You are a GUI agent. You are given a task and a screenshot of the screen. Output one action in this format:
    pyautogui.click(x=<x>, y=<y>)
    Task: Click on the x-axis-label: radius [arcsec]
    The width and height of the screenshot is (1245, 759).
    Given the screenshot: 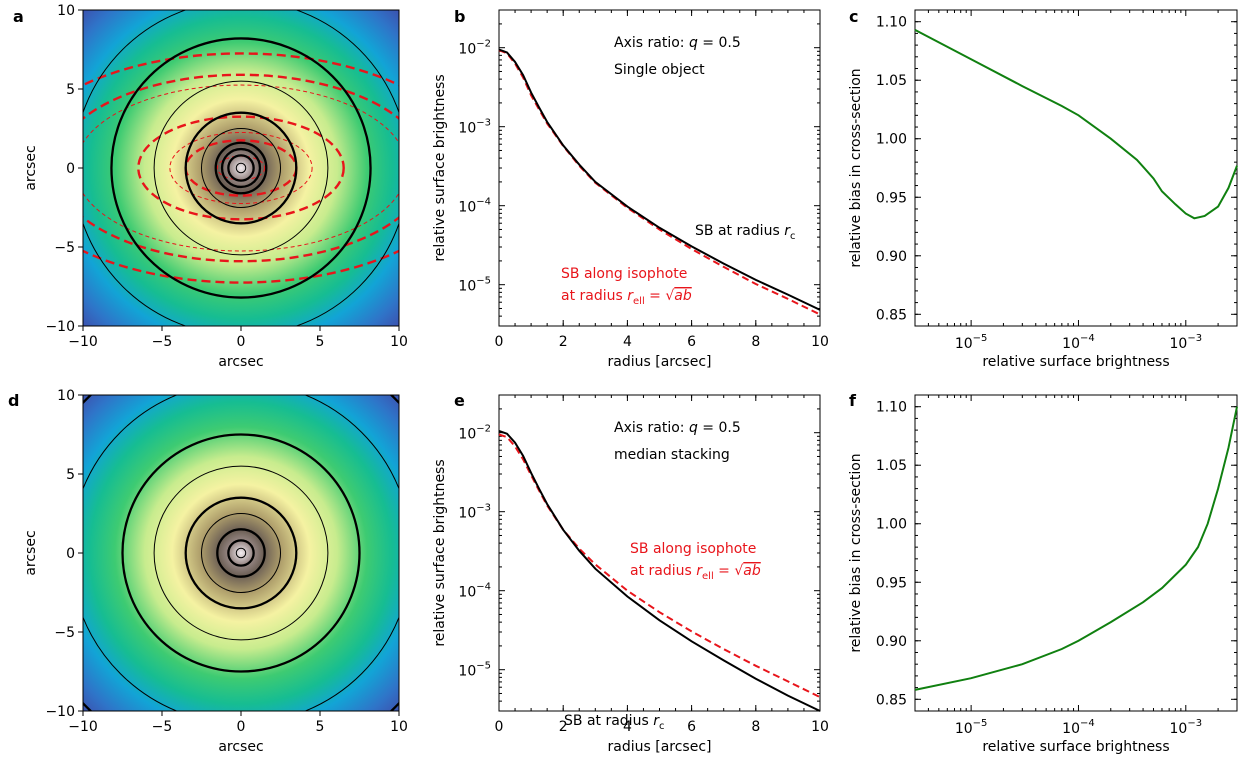 What is the action you would take?
    pyautogui.click(x=660, y=362)
    